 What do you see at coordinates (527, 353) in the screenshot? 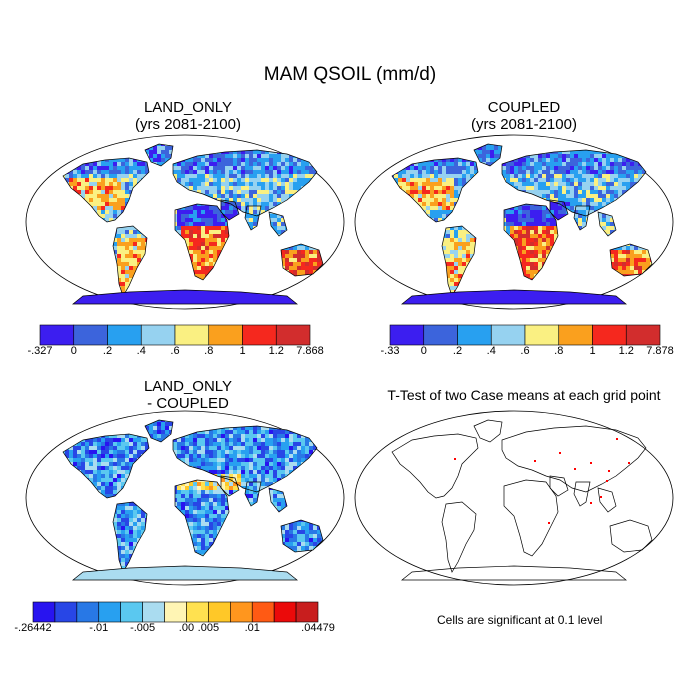
I see `colorbar-coupled-labels: -.33 0 .2 .4 .6 .8 1 1.2 7.878` at bounding box center [527, 353].